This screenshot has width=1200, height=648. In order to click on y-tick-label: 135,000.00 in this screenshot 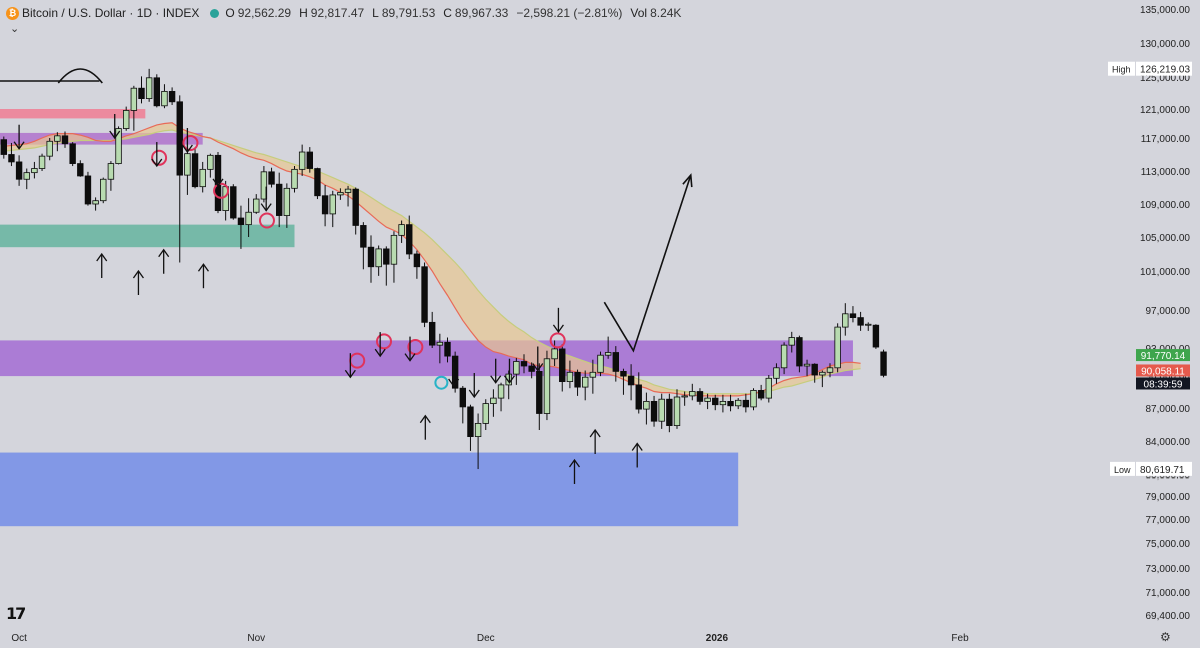, I will do `click(1165, 10)`.